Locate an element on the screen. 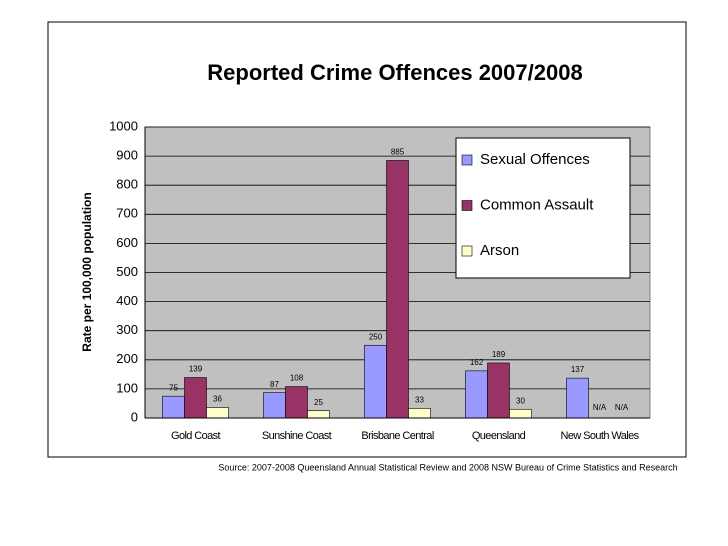  x-tick-label: Sunshine Coast is located at coordinates (297, 436).